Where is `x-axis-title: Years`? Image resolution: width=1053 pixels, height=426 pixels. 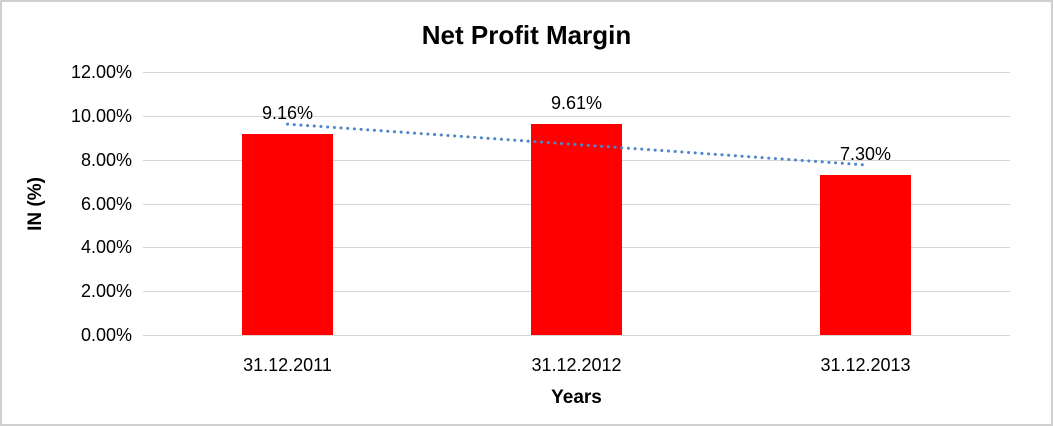
x-axis-title: Years is located at coordinates (576, 397).